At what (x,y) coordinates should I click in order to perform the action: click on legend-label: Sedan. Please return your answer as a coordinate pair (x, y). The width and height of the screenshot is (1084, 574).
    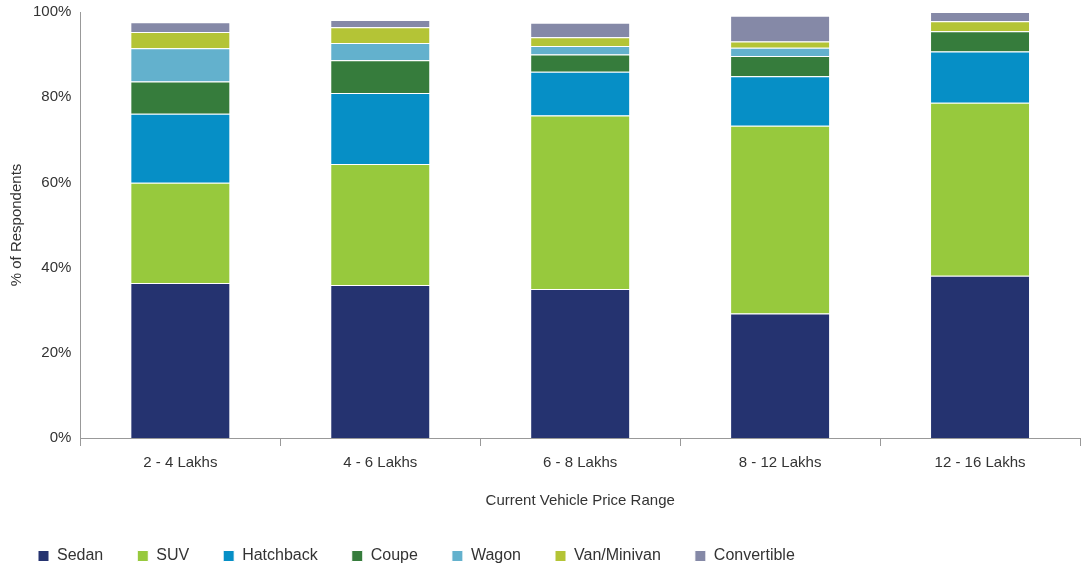
    Looking at the image, I should click on (80, 555).